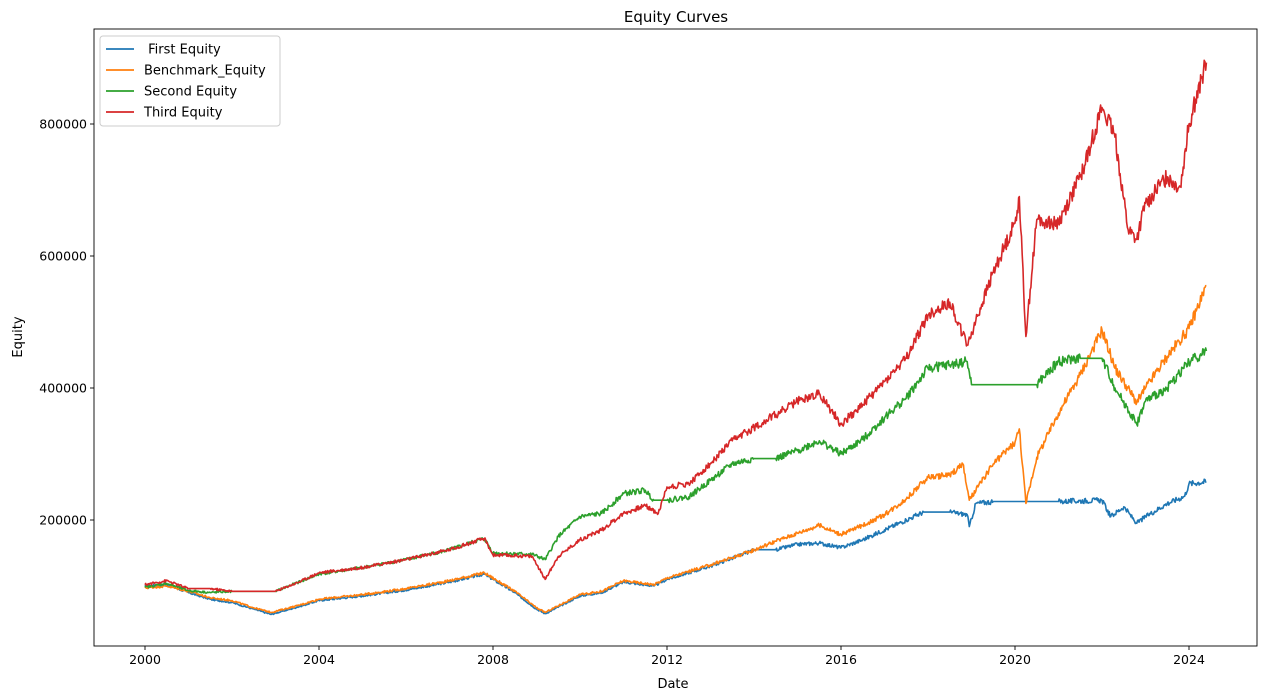  Describe the element at coordinates (841, 659) in the screenshot. I see `x-tick-label: 2016` at that location.